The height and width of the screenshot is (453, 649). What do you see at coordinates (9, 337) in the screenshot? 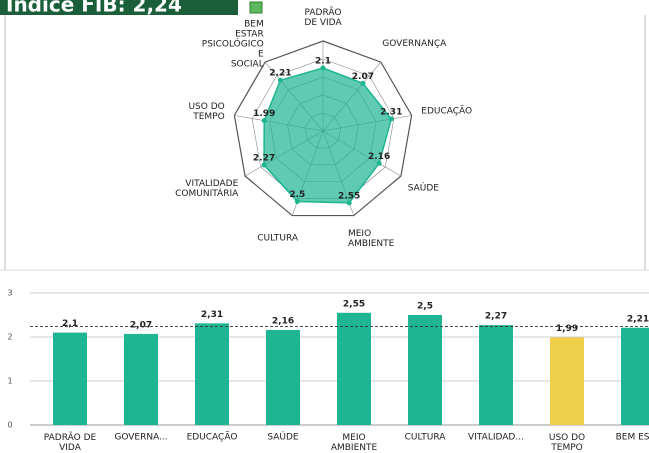
I see `y-tick-label: 2` at bounding box center [9, 337].